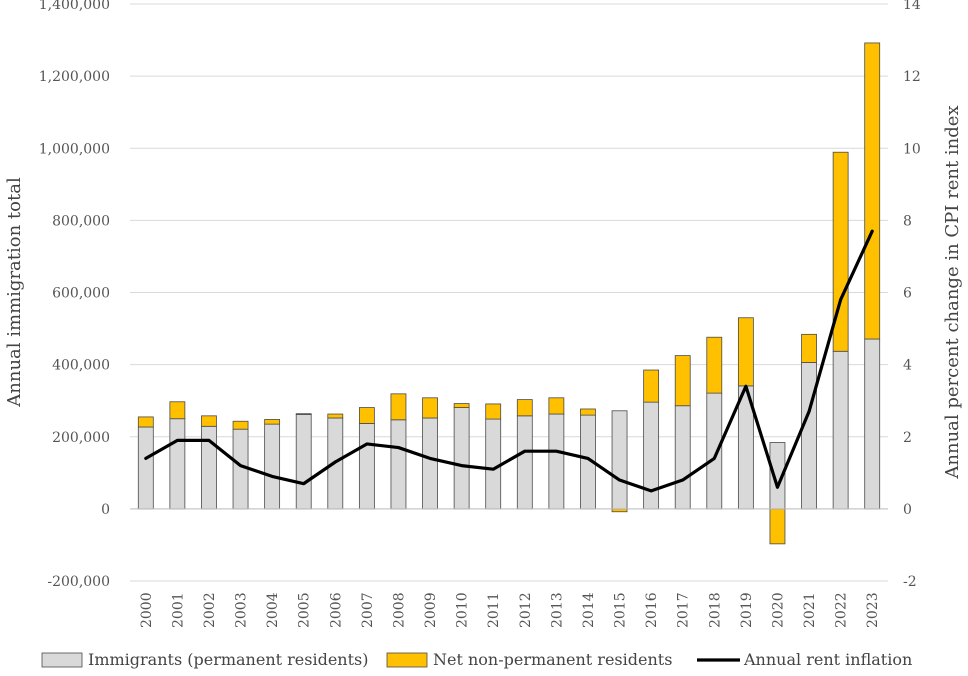  What do you see at coordinates (81, 294) in the screenshot?
I see `y-tick-label: 600,000` at bounding box center [81, 294].